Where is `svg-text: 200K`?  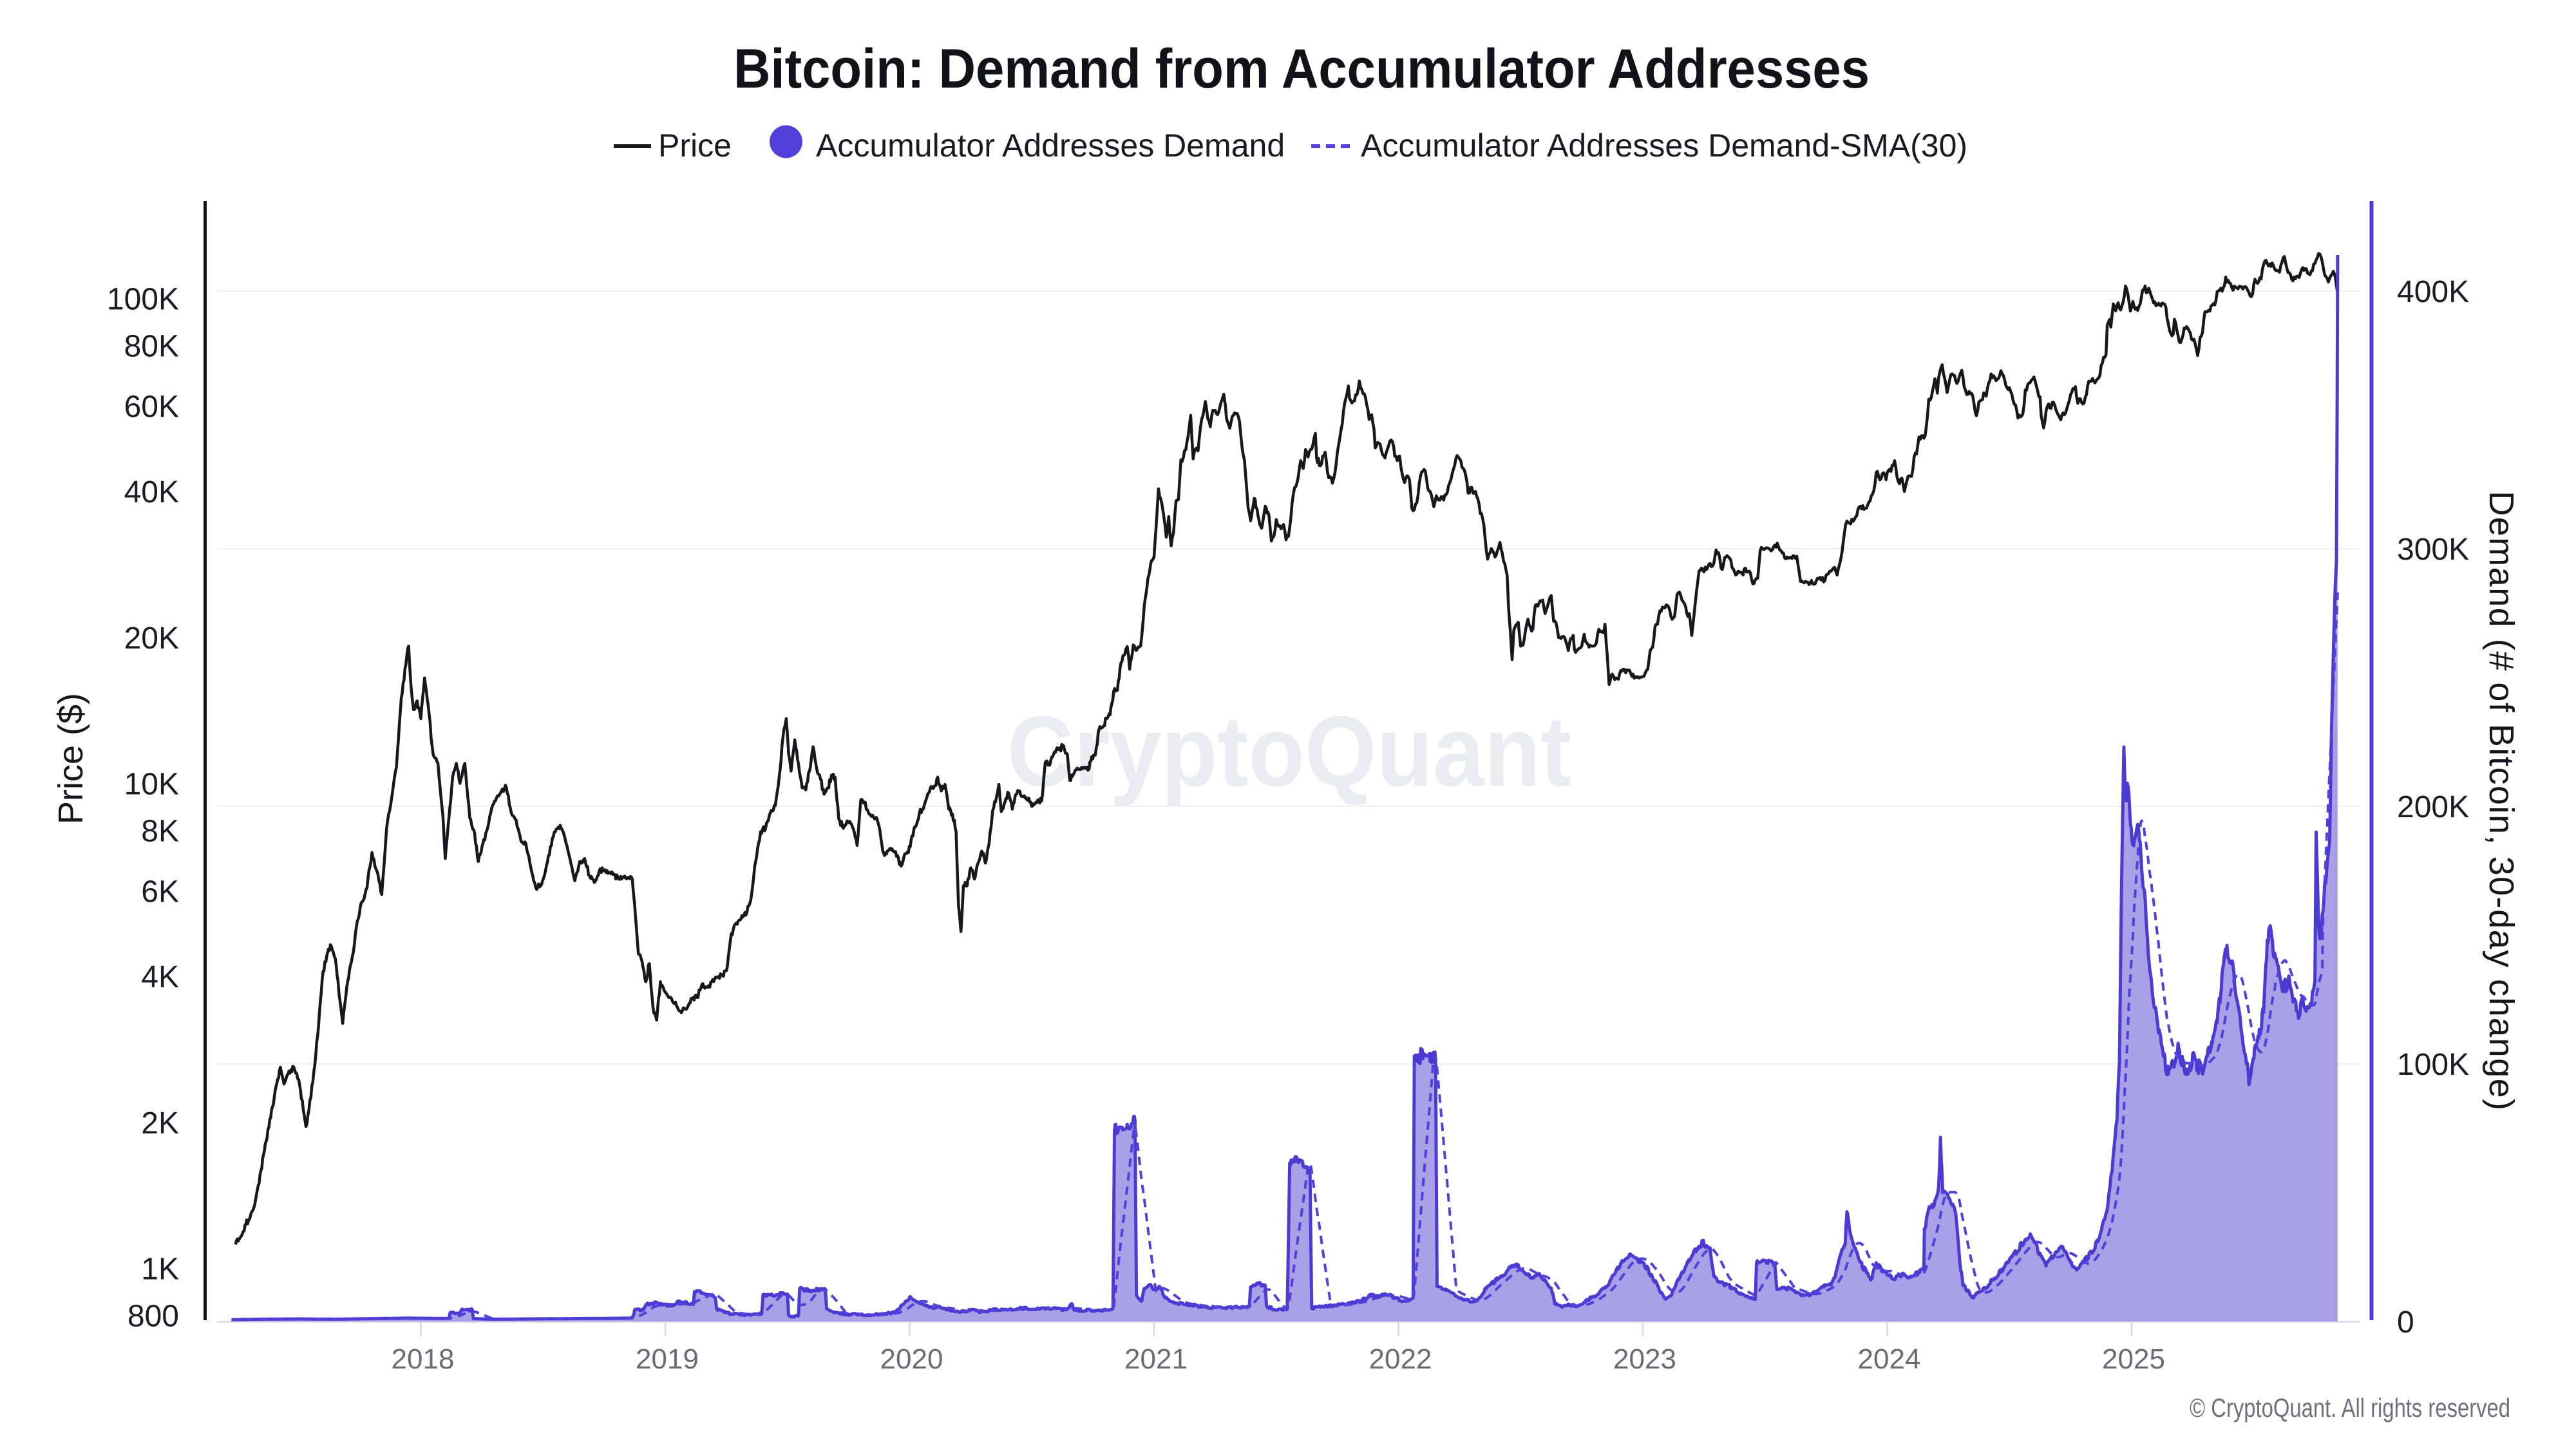
svg-text: 200K is located at coordinates (2433, 807).